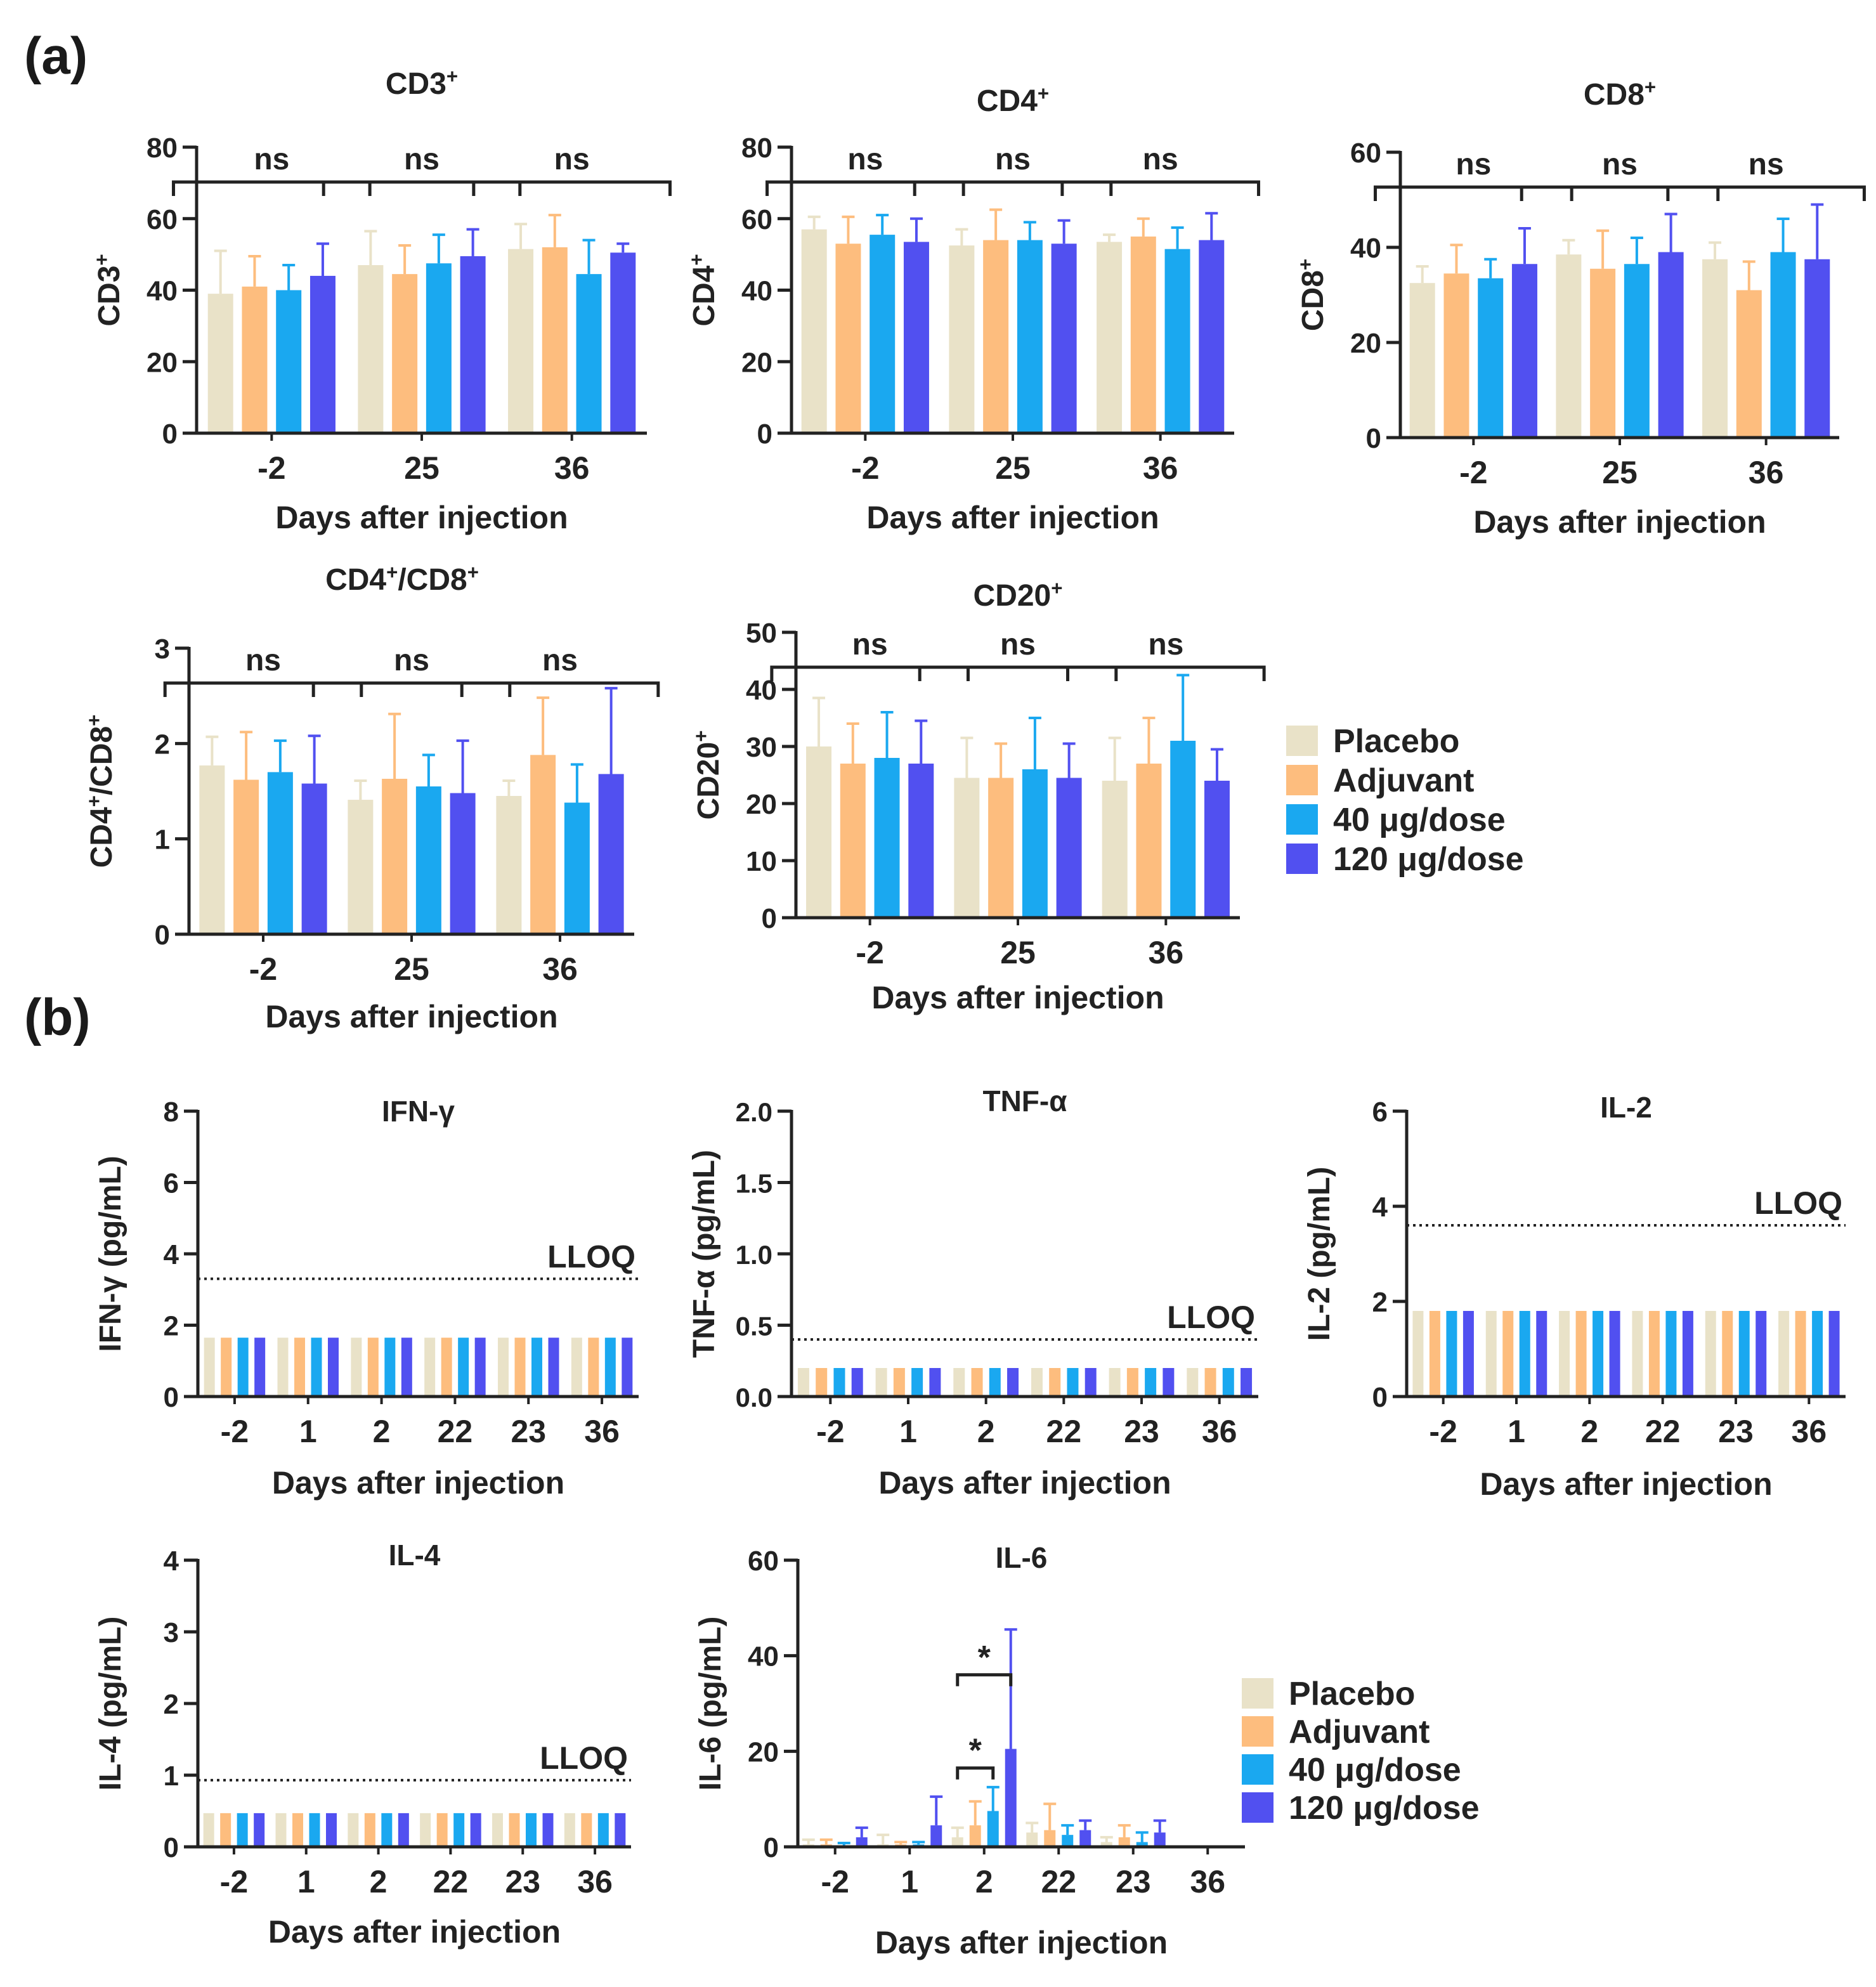 Image resolution: width=1876 pixels, height=1987 pixels. I want to click on x-tick-label: 23, so click(522, 1881).